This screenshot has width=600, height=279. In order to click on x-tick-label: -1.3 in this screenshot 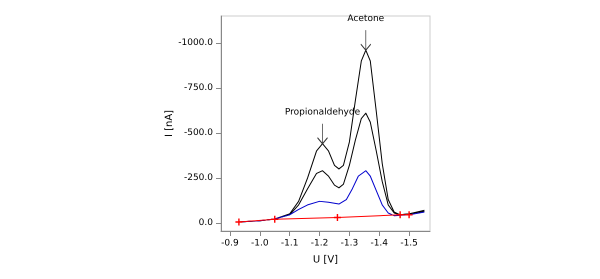, I will do `click(349, 243)`.